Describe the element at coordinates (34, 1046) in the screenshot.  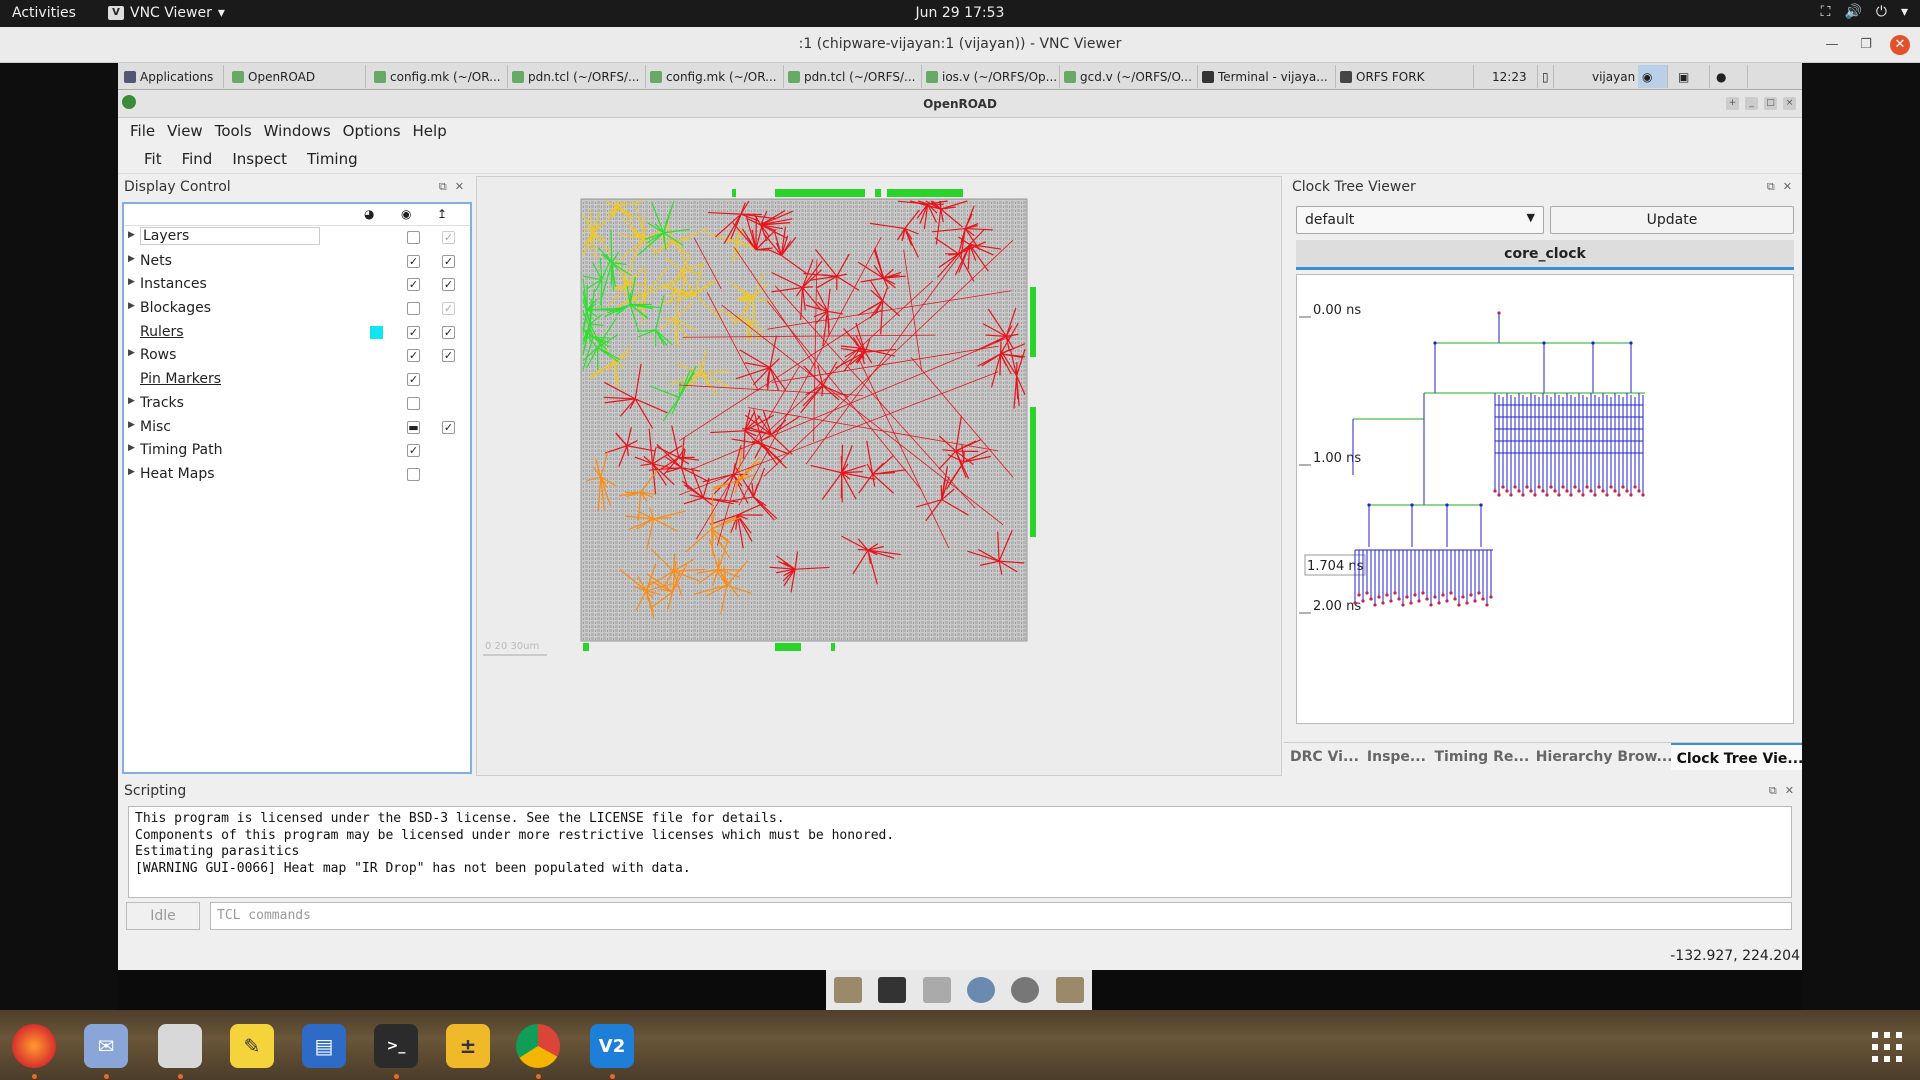
I see `firefox-icon` at that location.